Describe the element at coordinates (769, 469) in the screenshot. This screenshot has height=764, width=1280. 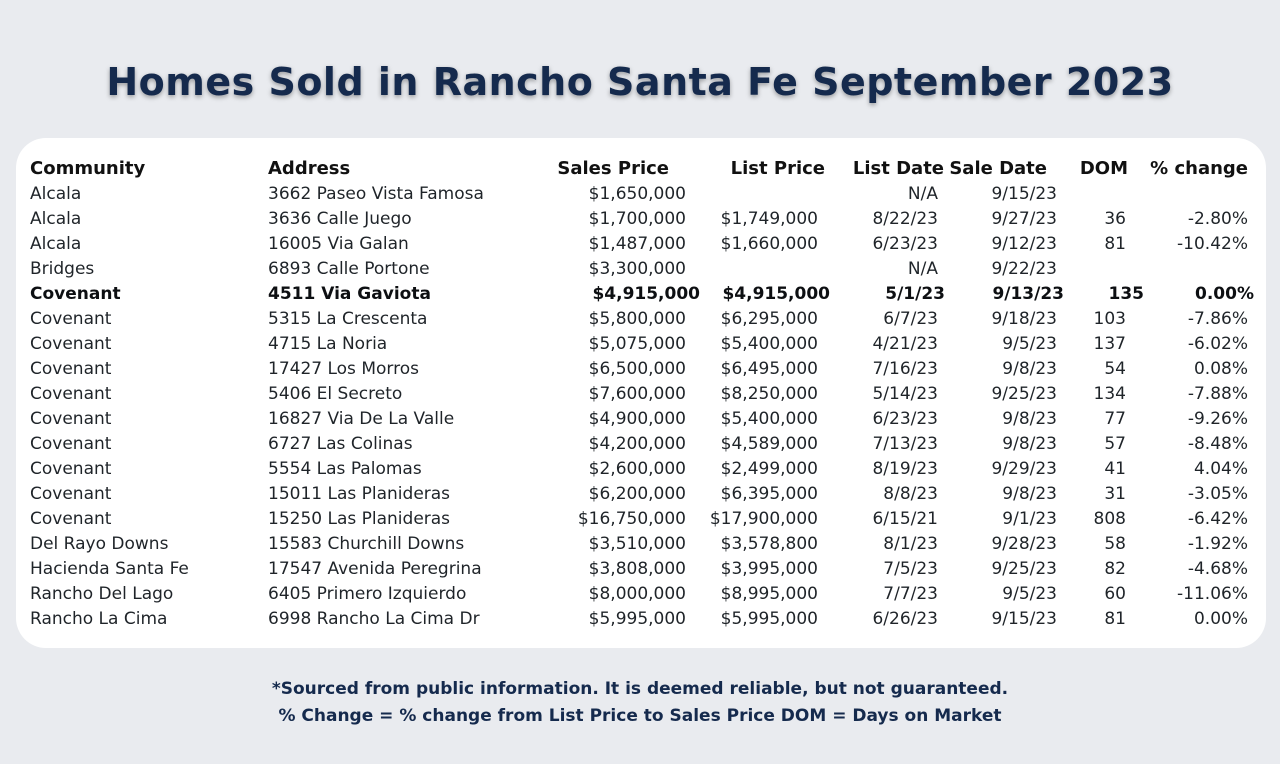
I see `cell-list-price: $2,499,000` at that location.